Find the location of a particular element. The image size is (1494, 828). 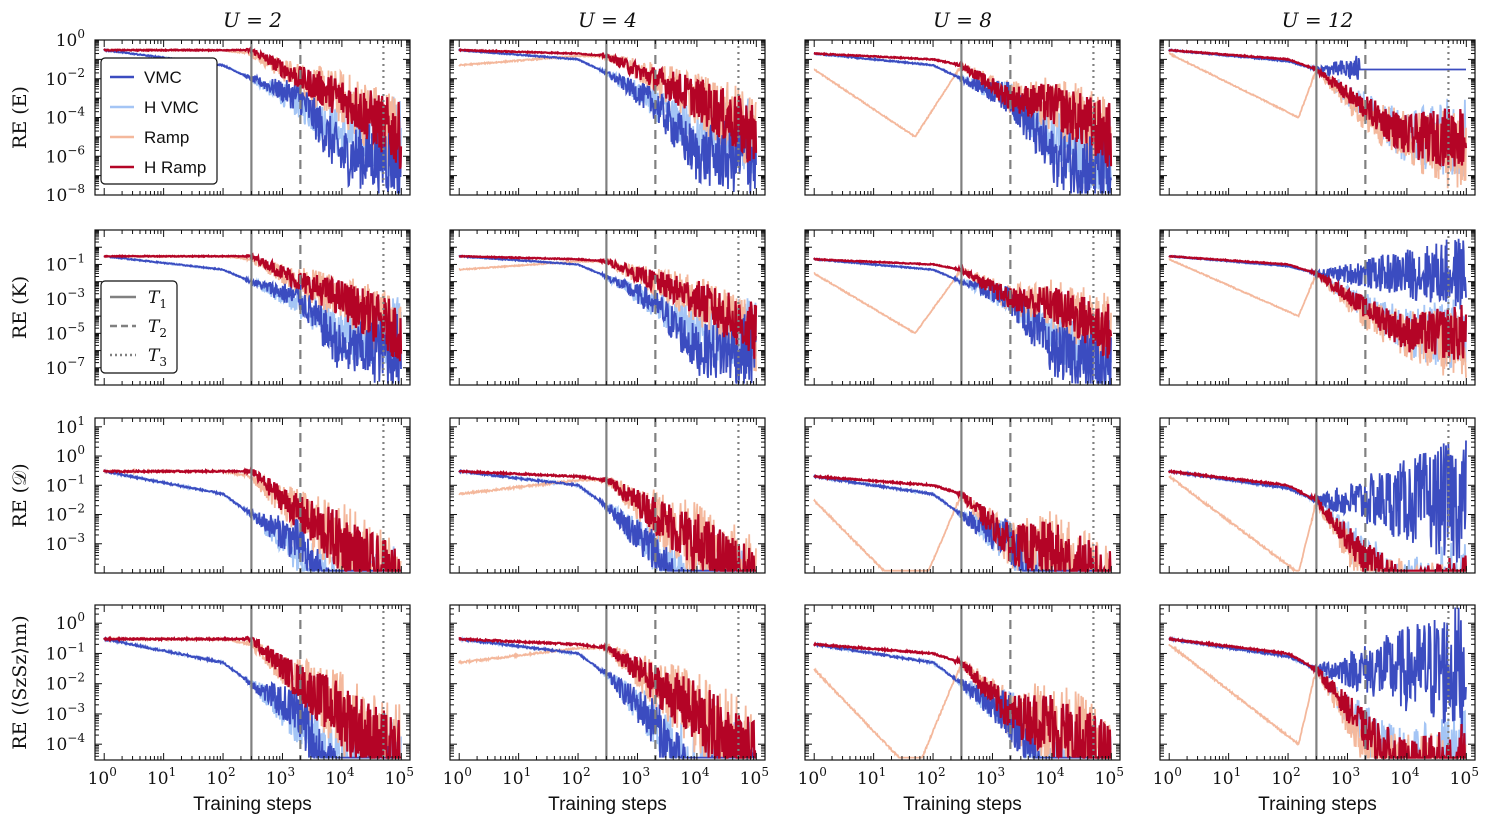

panel-r1-c1 is located at coordinates (252, 117).